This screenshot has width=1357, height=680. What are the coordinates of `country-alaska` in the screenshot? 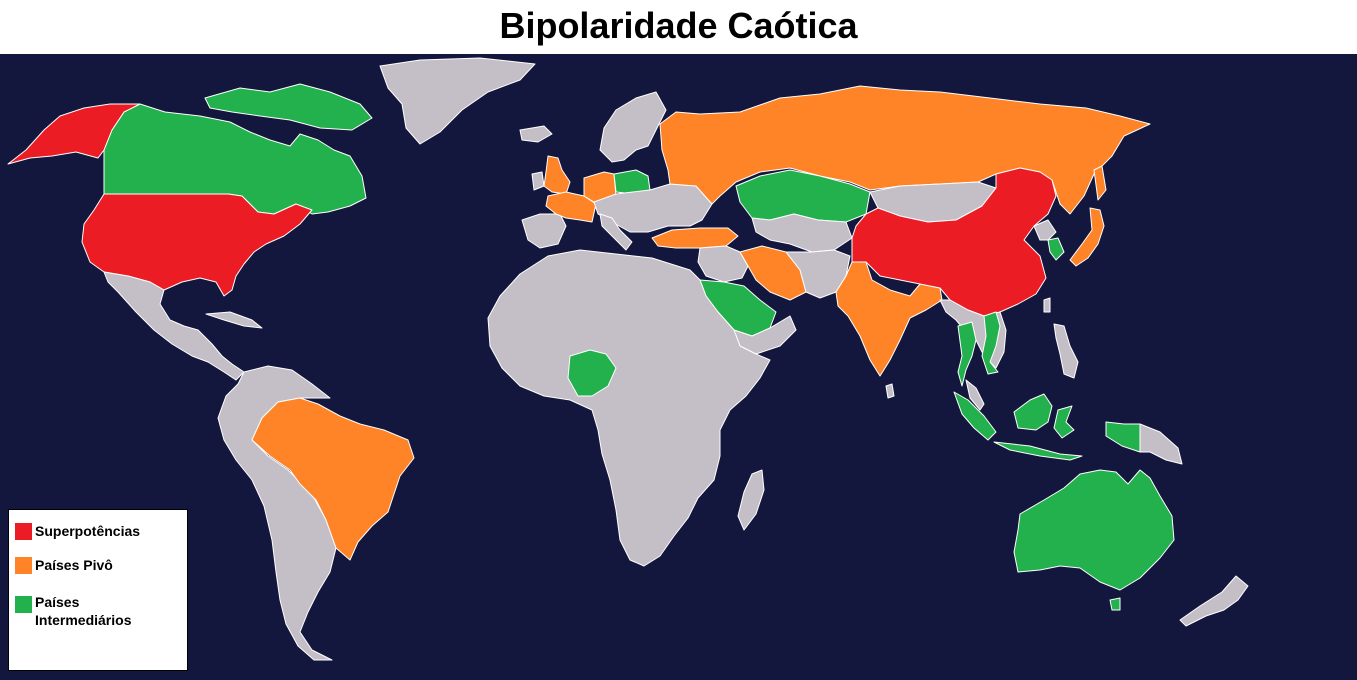 It's located at (74, 134).